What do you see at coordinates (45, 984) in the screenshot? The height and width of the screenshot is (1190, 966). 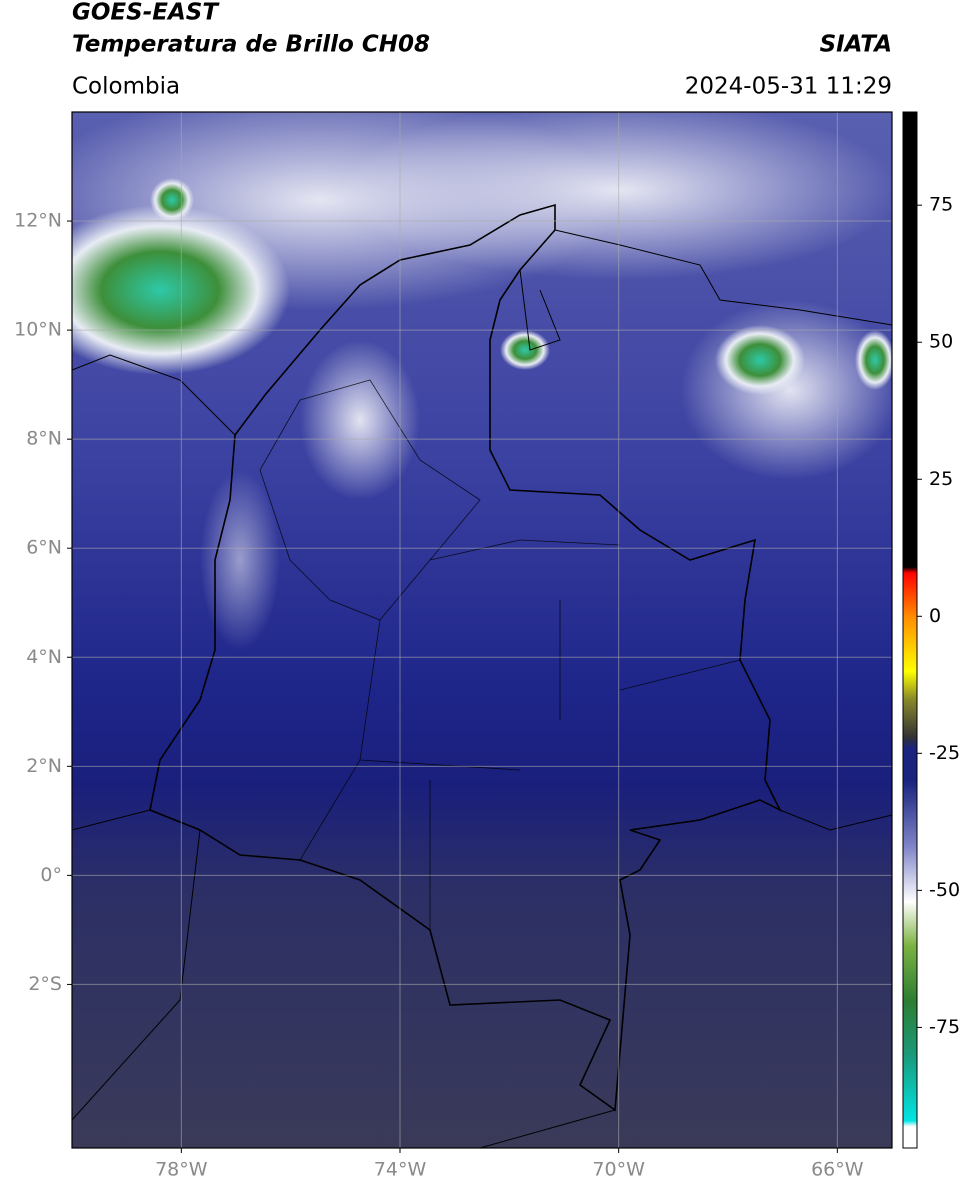 I see `y-tick-label: 2°S` at bounding box center [45, 984].